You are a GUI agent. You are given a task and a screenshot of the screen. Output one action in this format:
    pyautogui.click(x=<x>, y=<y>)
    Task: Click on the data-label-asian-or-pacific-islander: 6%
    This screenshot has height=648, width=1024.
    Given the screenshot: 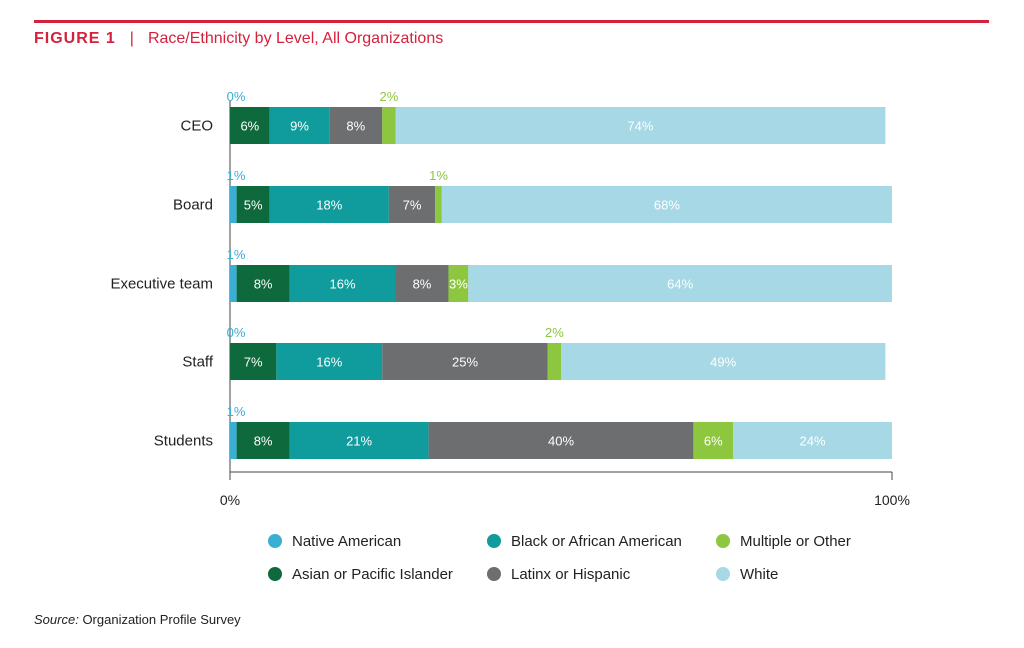 What is the action you would take?
    pyautogui.click(x=249, y=126)
    